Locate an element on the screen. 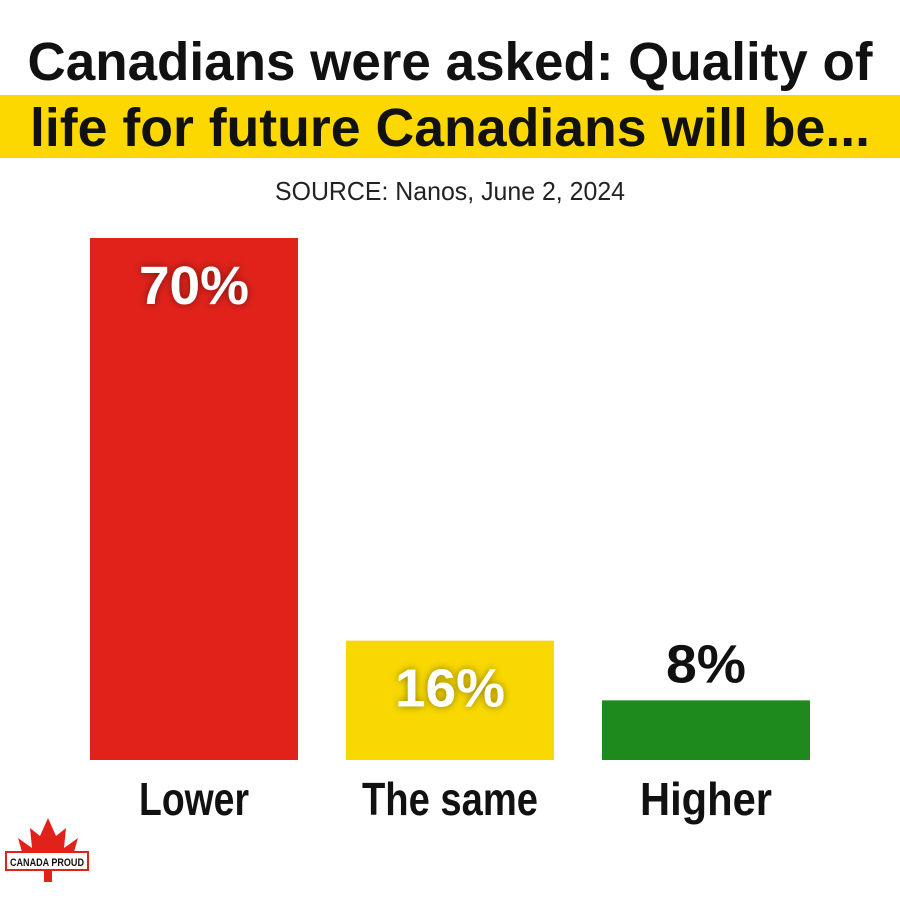  x-tick-label: Higher is located at coordinates (706, 799).